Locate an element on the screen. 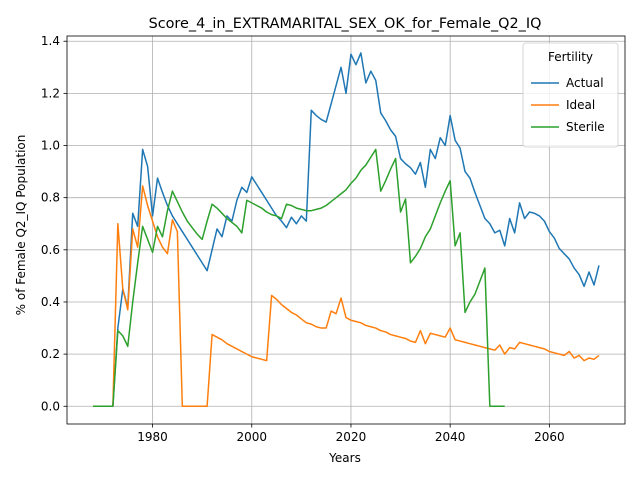 This screenshot has height=484, width=640. legend-title: Fertility is located at coordinates (570, 57).